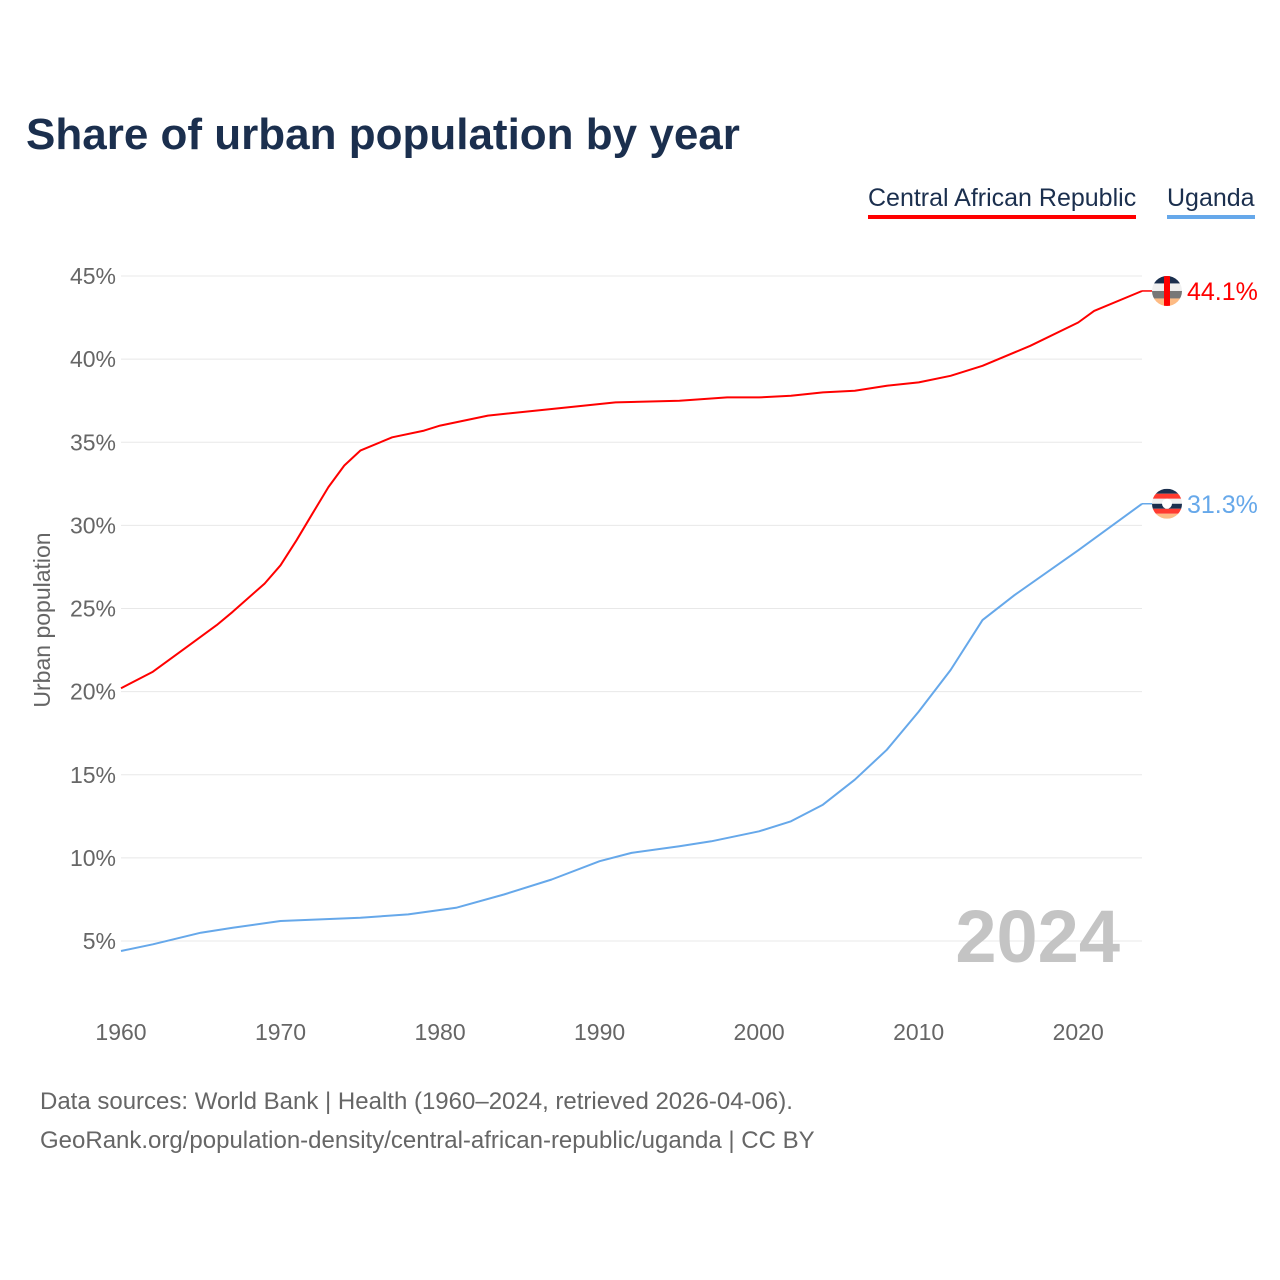  What do you see at coordinates (93, 442) in the screenshot?
I see `y-tick-label: 35%` at bounding box center [93, 442].